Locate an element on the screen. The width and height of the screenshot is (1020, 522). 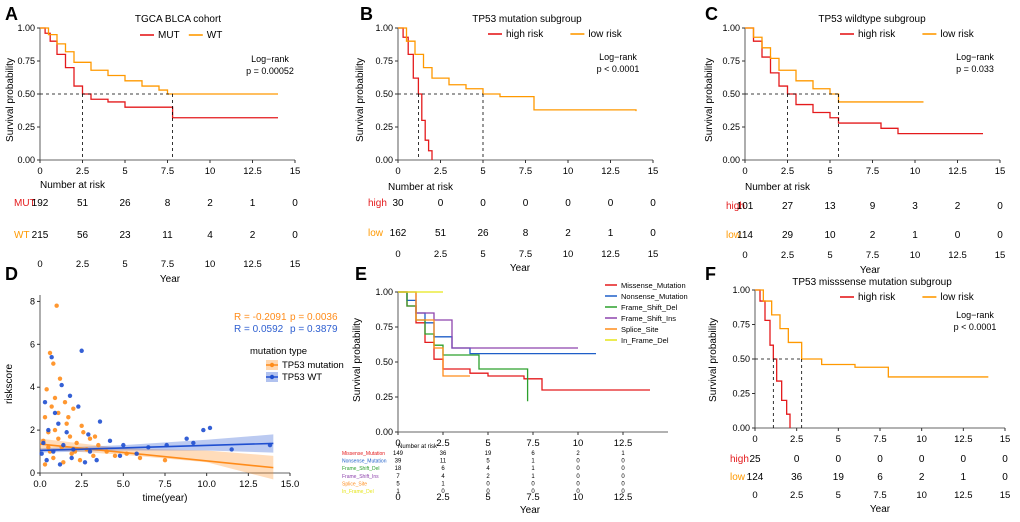
risk-row-label: Missense_Mutation is located at coordinates (363, 454).